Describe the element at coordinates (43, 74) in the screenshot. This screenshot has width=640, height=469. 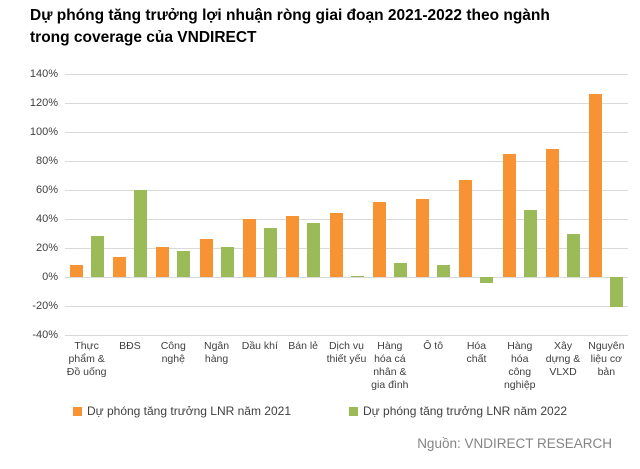
I see `y-axis-tick-label: 140%` at that location.